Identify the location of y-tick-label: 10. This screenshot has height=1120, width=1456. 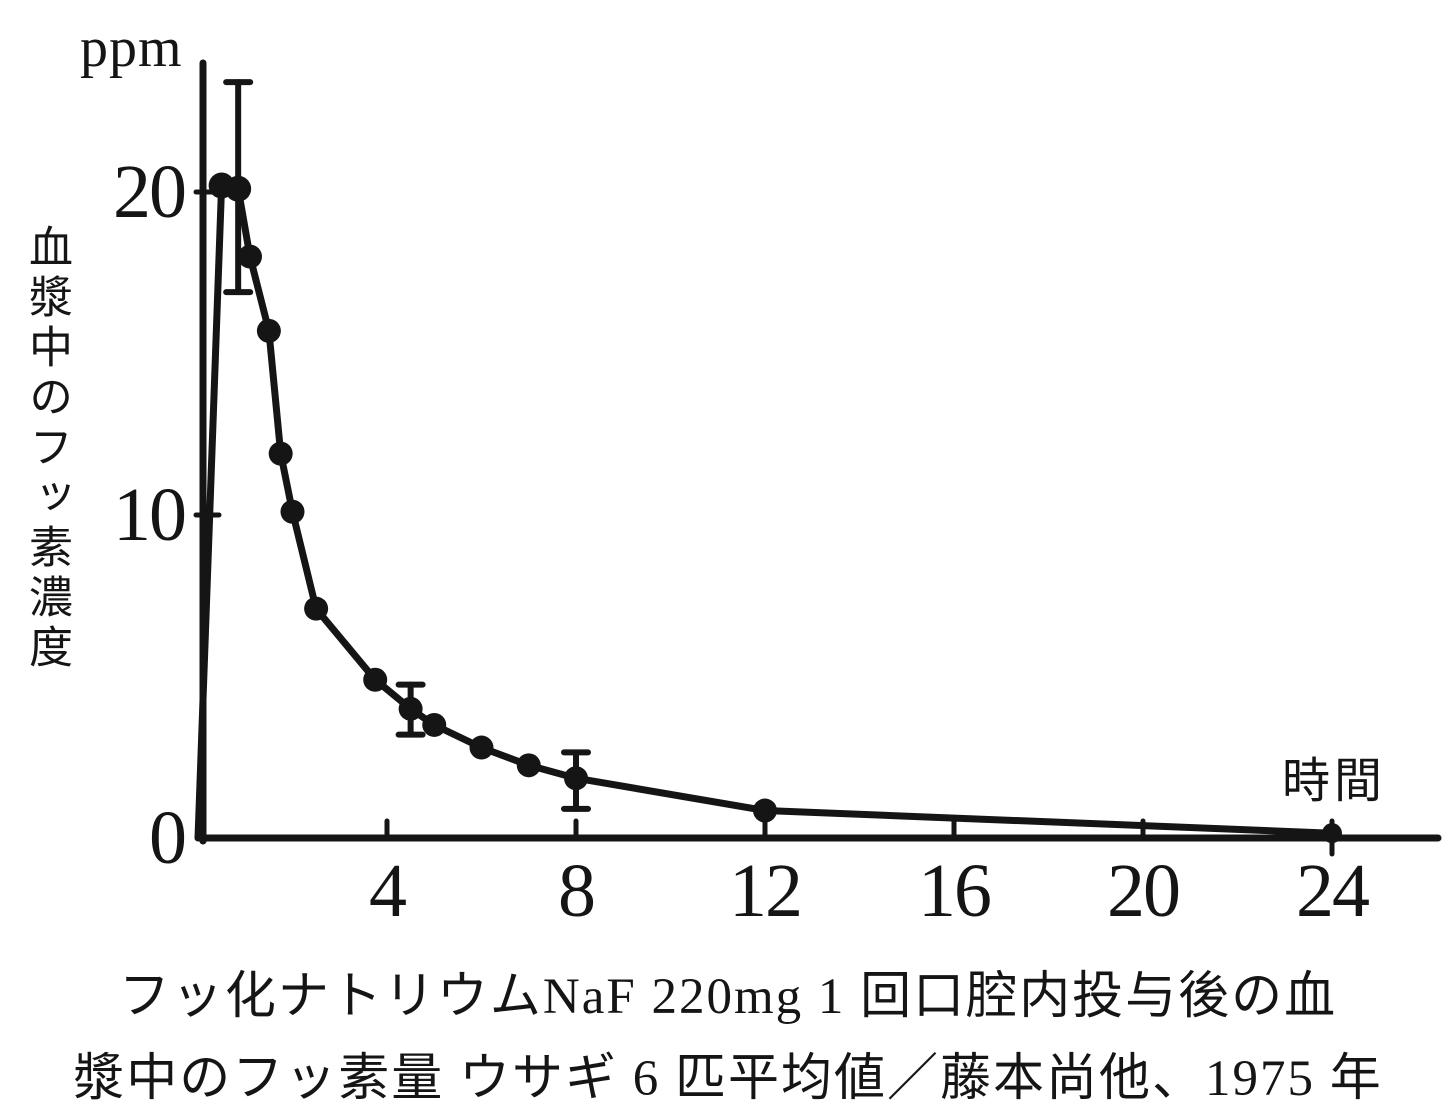
(150, 515).